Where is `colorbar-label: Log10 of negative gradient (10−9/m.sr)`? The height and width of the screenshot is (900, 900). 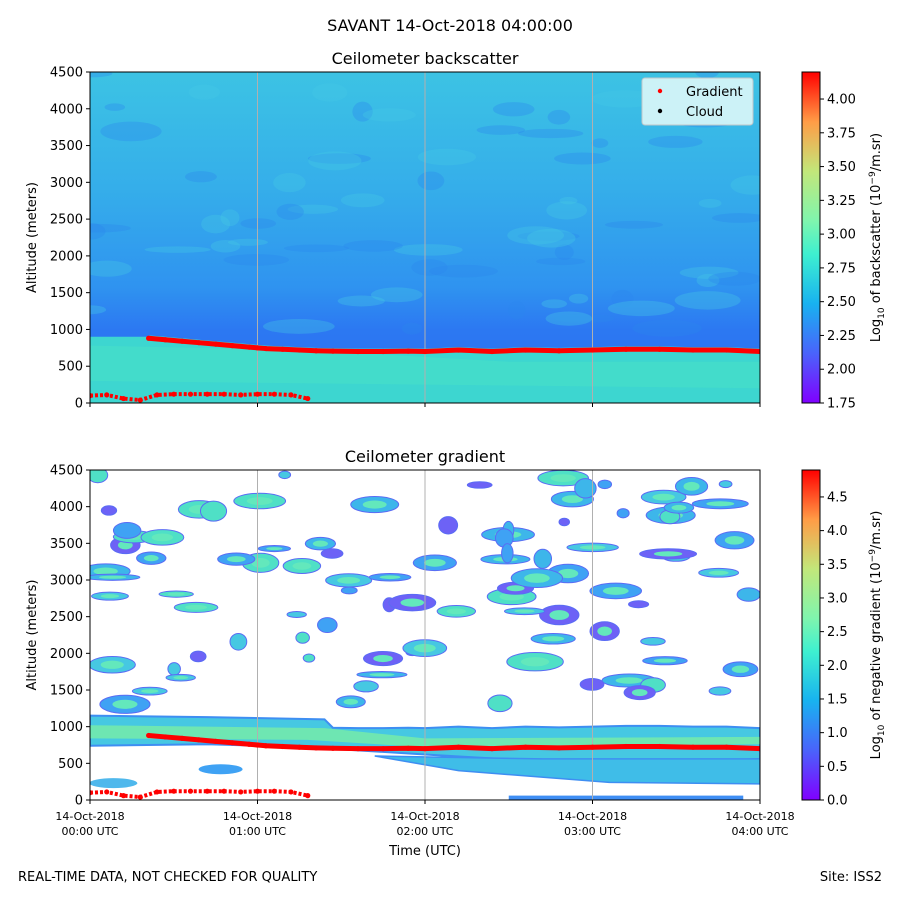
colorbar-label: Log10 of negative gradient (10−9/m.sr) is located at coordinates (877, 635).